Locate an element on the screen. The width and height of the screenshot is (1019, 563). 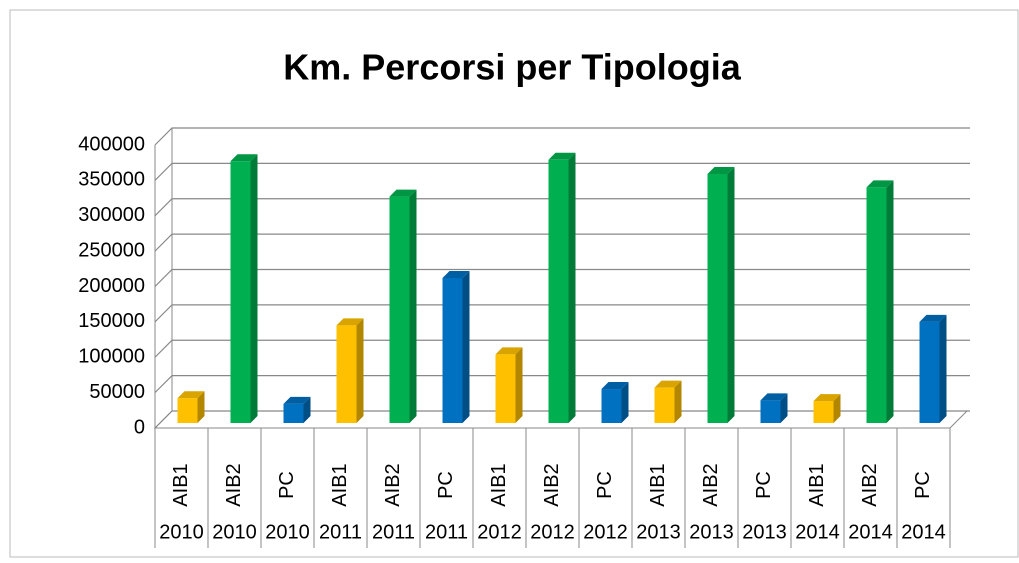
y-tick-label: 250000 is located at coordinates (111, 250).